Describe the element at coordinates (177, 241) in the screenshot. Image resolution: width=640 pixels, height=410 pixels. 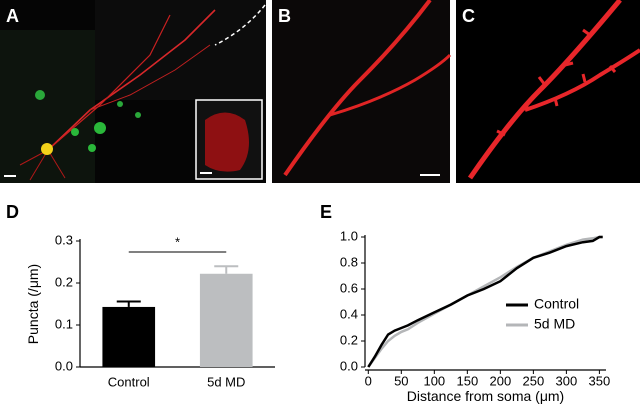
I see `significance-star: *` at that location.